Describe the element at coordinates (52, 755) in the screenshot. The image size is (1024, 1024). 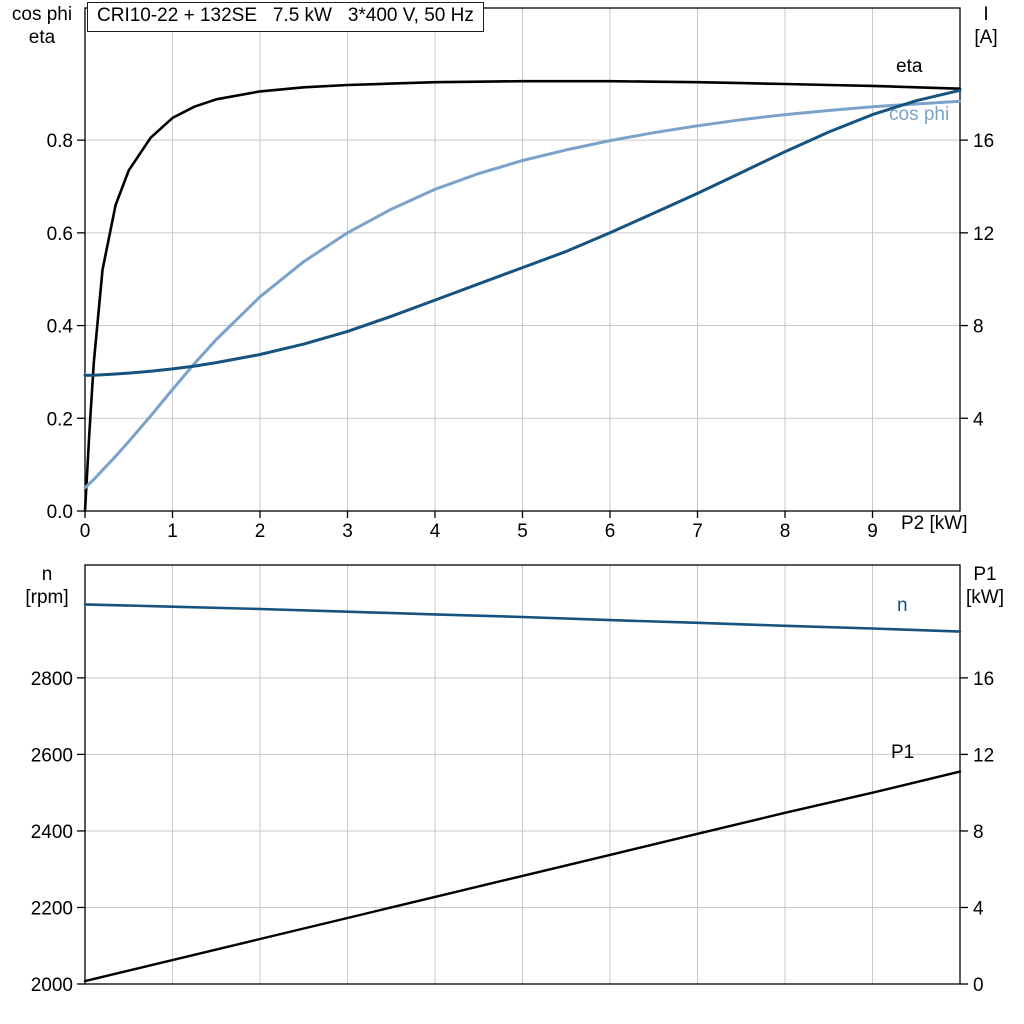
I see `y-left-tick-label: 2600` at that location.